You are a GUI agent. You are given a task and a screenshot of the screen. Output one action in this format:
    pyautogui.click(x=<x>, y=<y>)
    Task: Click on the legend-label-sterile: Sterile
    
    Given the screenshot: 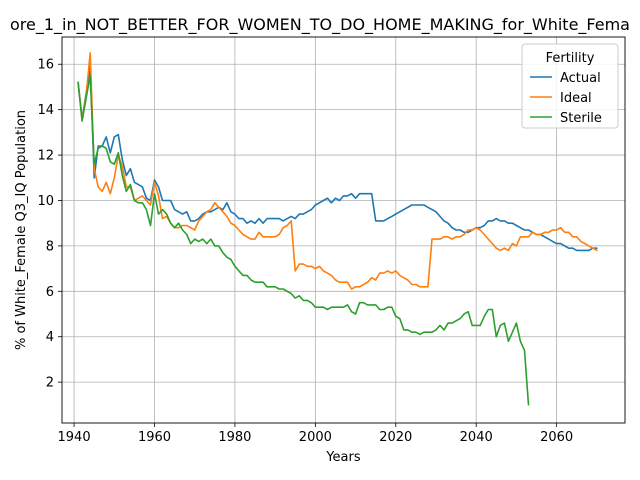 What is the action you would take?
    pyautogui.click(x=581, y=118)
    